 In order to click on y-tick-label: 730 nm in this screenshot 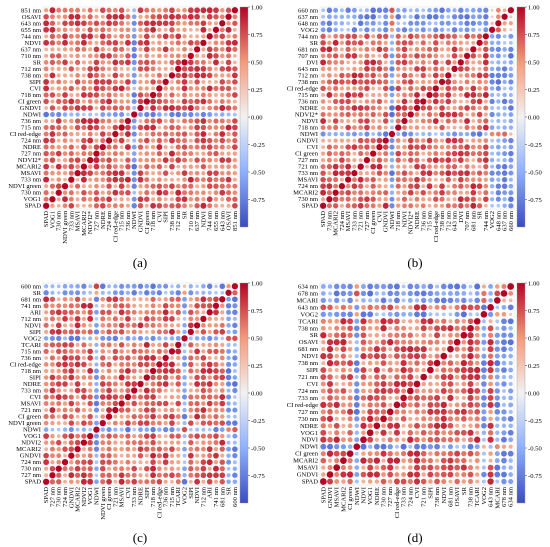, I will do `click(308, 419)`.